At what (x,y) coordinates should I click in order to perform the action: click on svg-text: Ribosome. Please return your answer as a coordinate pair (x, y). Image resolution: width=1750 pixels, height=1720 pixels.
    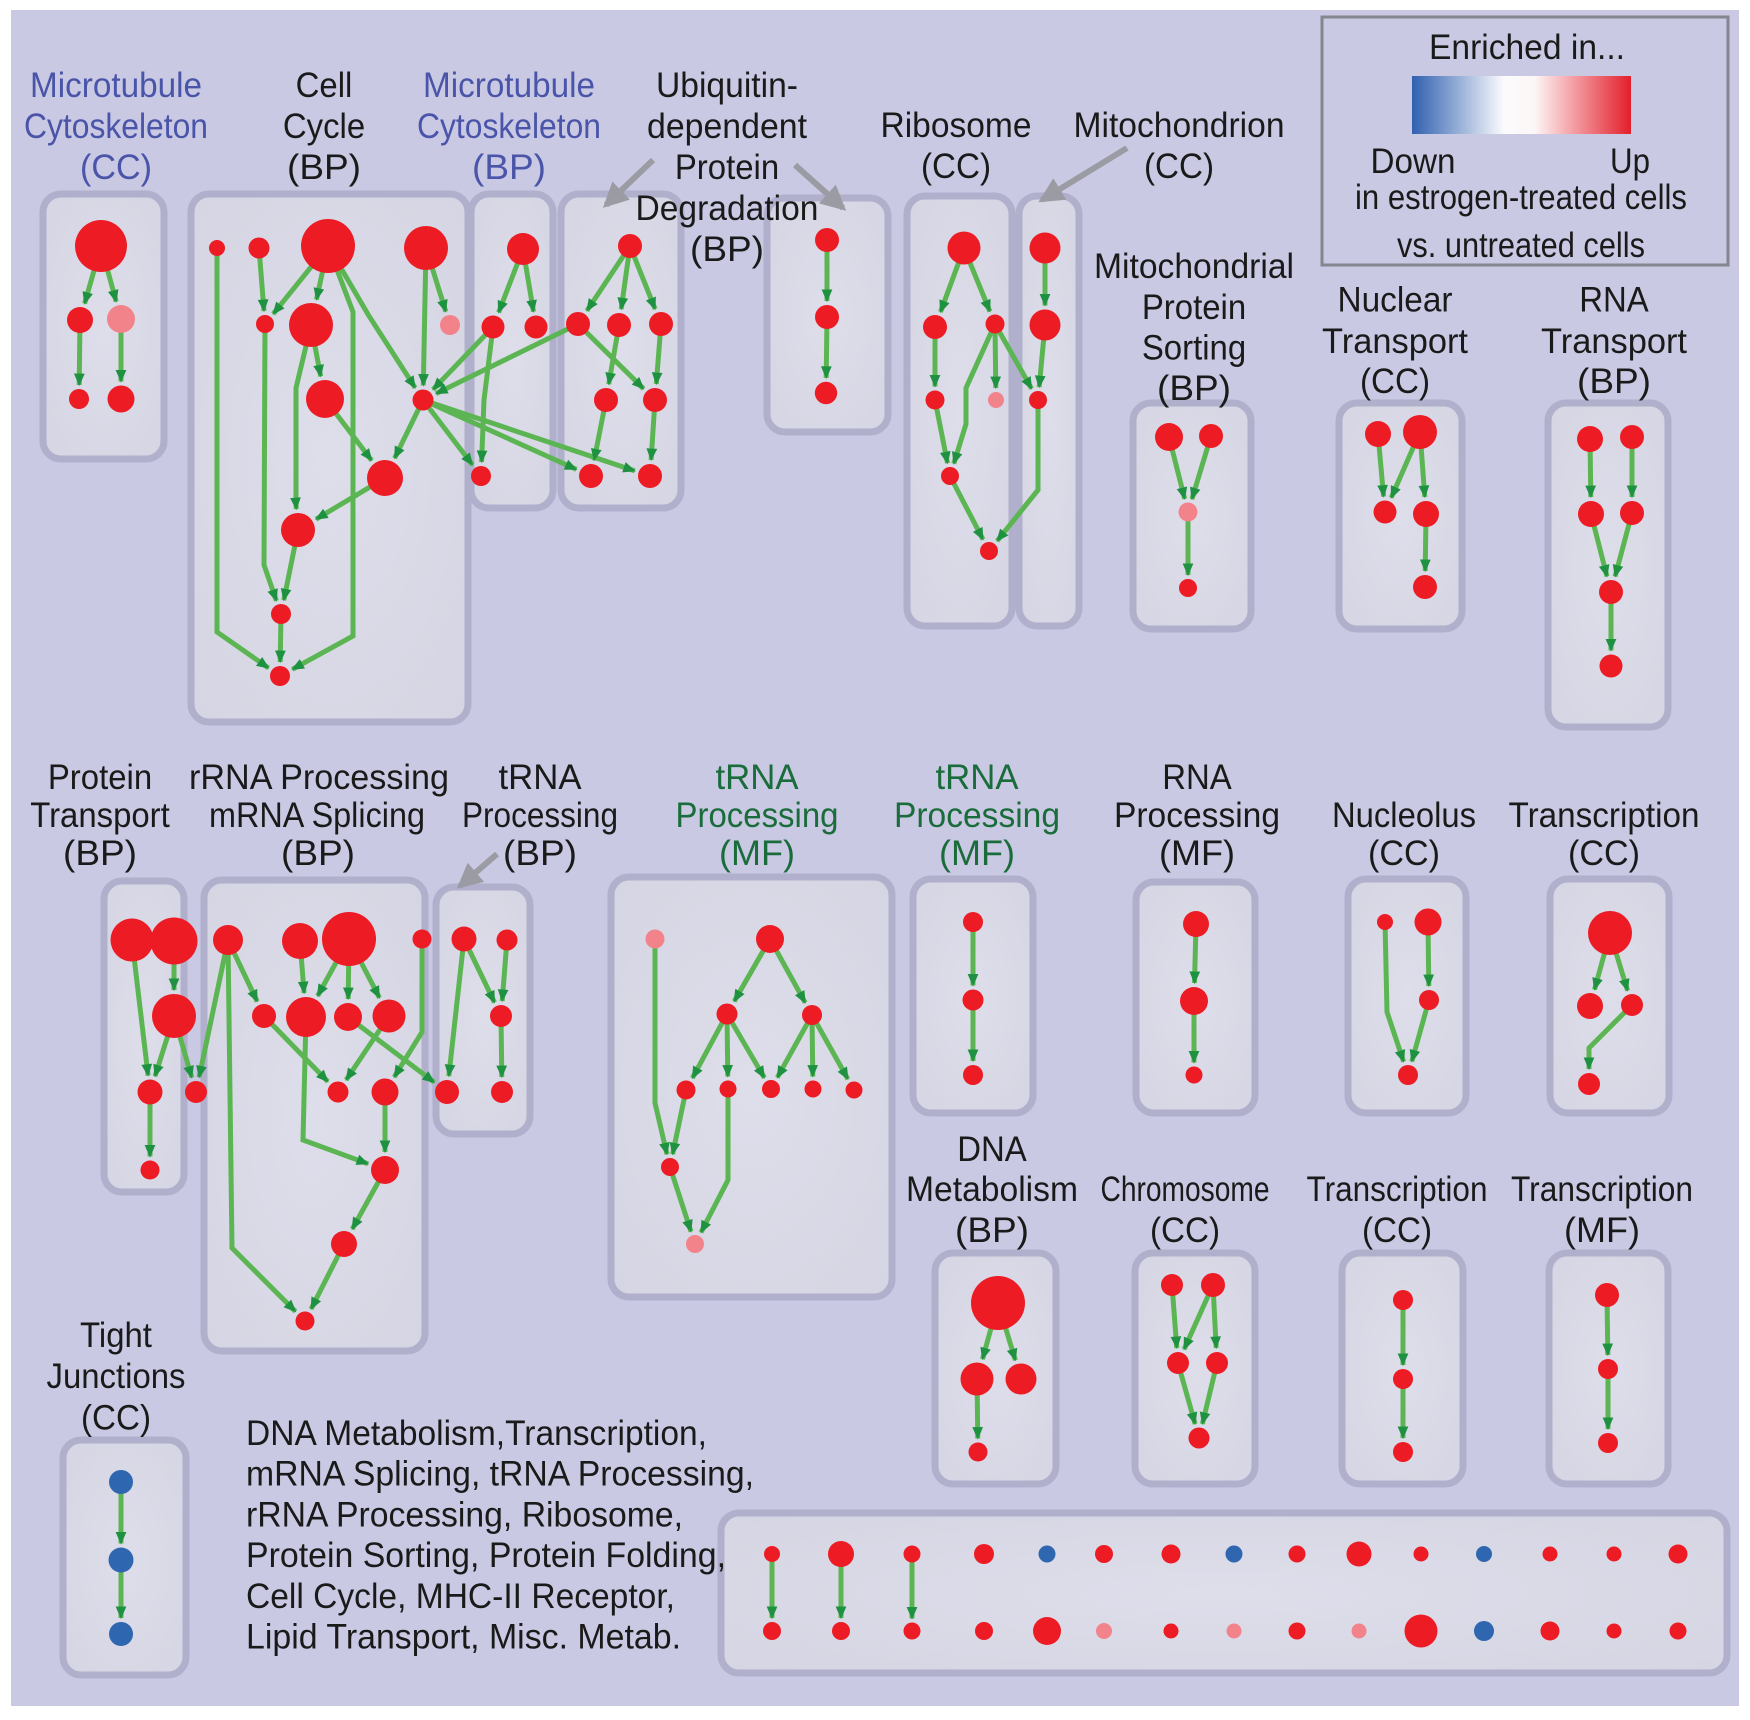
    Looking at the image, I should click on (956, 125).